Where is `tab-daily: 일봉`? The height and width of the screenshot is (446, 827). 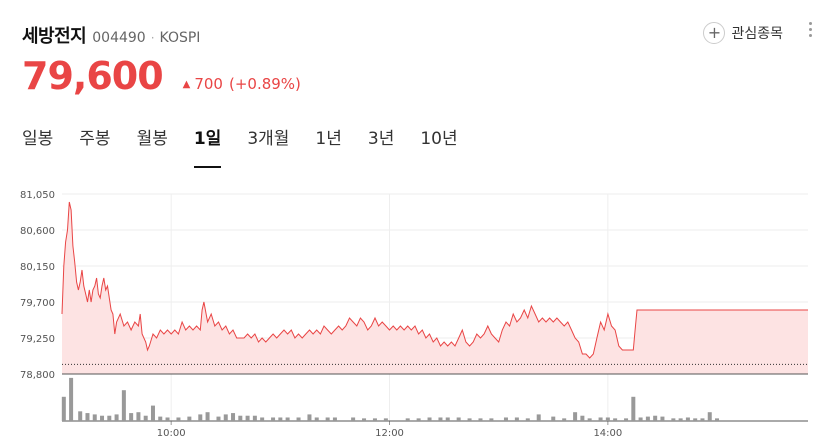 tab-daily: 일봉 is located at coordinates (38, 139).